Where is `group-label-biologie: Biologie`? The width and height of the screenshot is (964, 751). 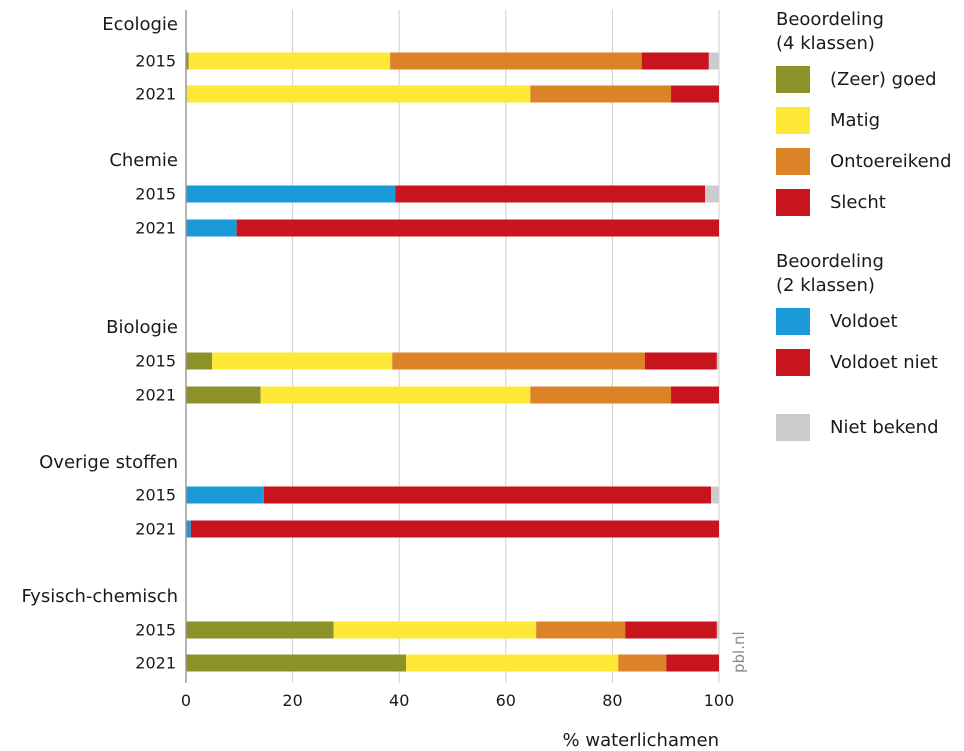
group-label-biologie: Biologie is located at coordinates (142, 327).